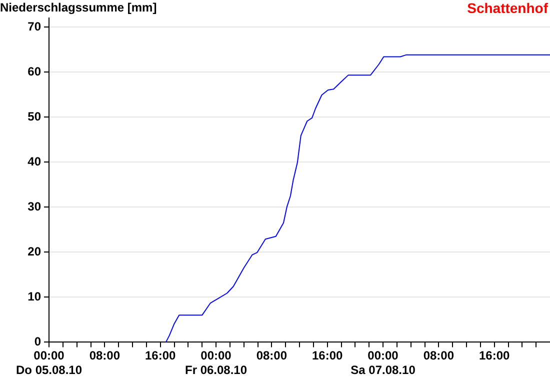 This screenshot has height=380, width=550. Describe the element at coordinates (35, 206) in the screenshot. I see `y-tick-label: 30` at that location.